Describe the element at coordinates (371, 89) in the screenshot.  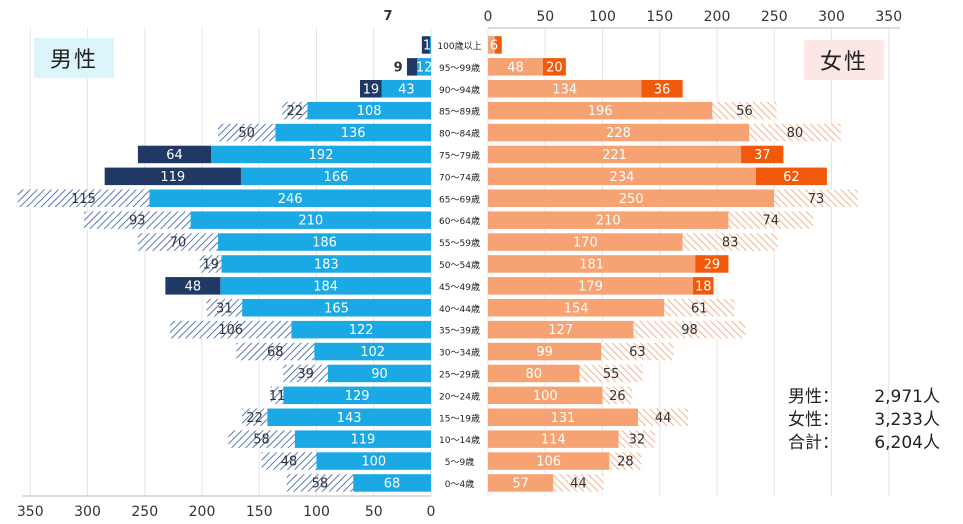
I see `data-label: 19` at that location.